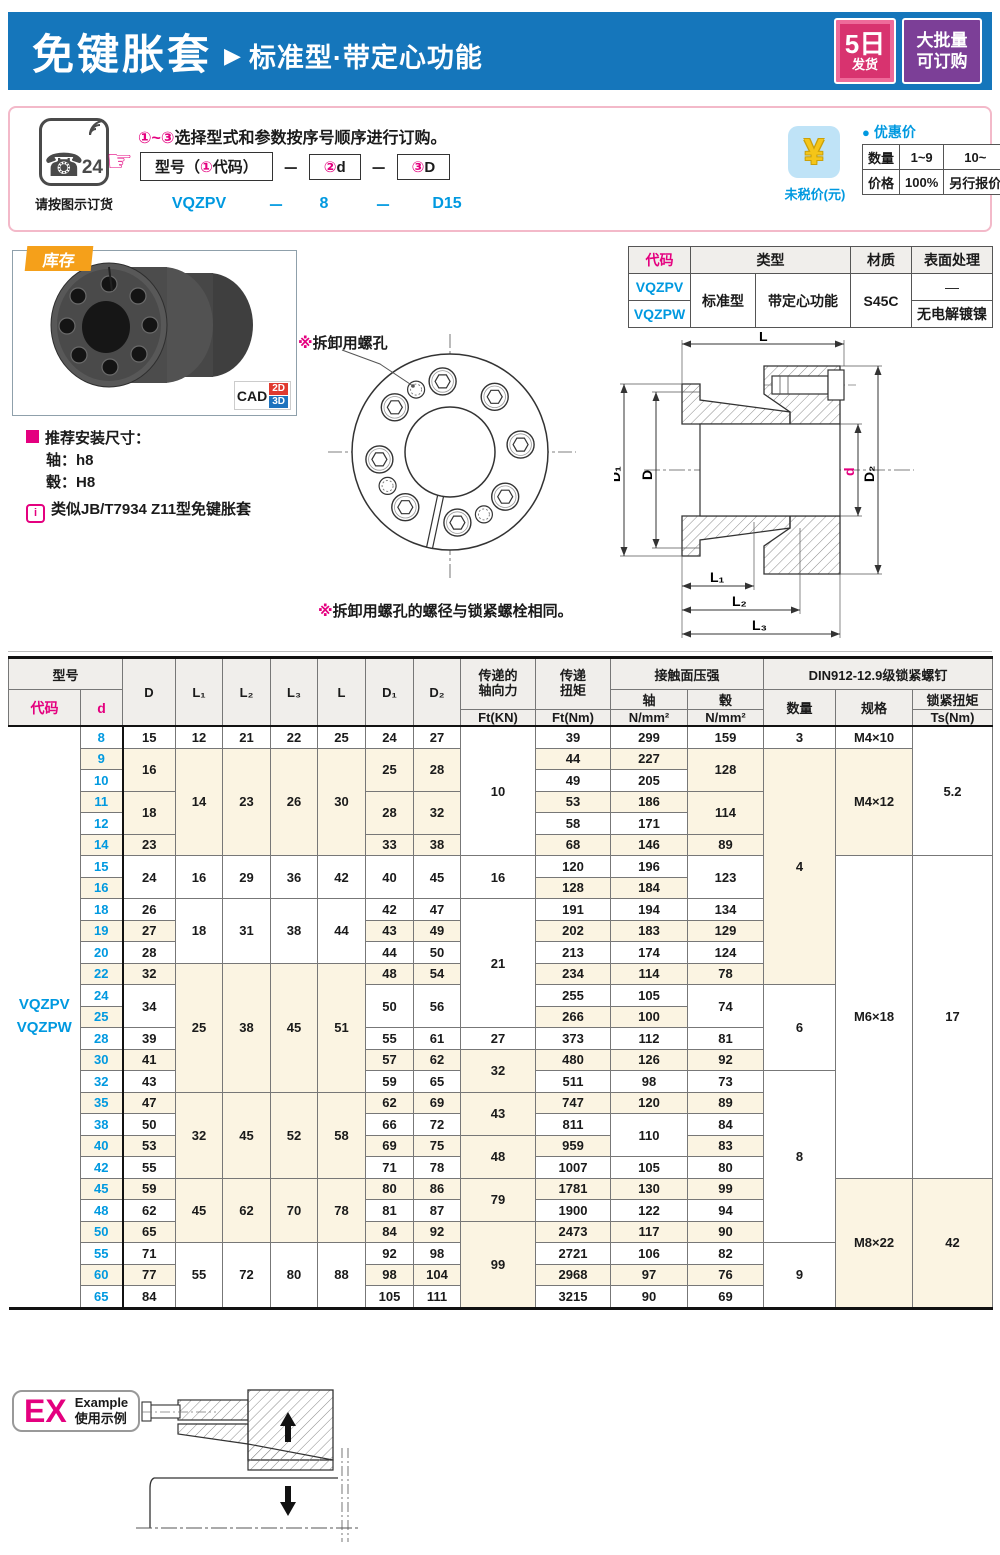 Image resolution: width=1000 pixels, height=1555 pixels. What do you see at coordinates (102, 1167) in the screenshot?
I see `cell-d: 42` at bounding box center [102, 1167].